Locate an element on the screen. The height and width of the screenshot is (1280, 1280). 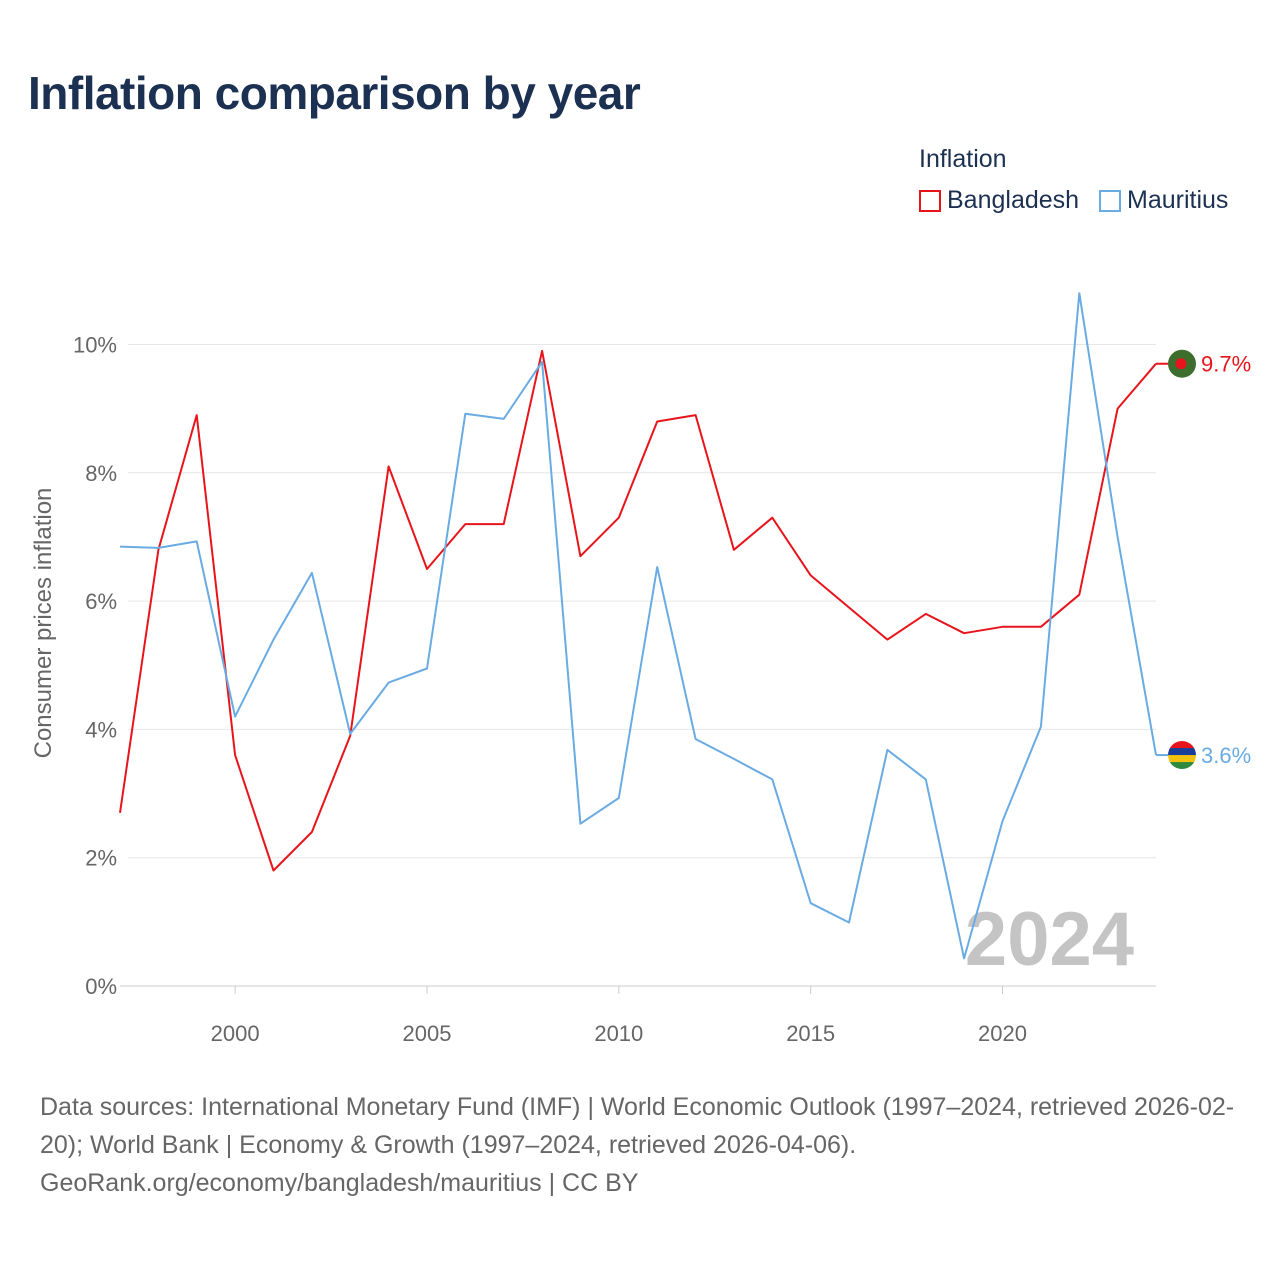
y-tick-label: 8% is located at coordinates (101, 473).